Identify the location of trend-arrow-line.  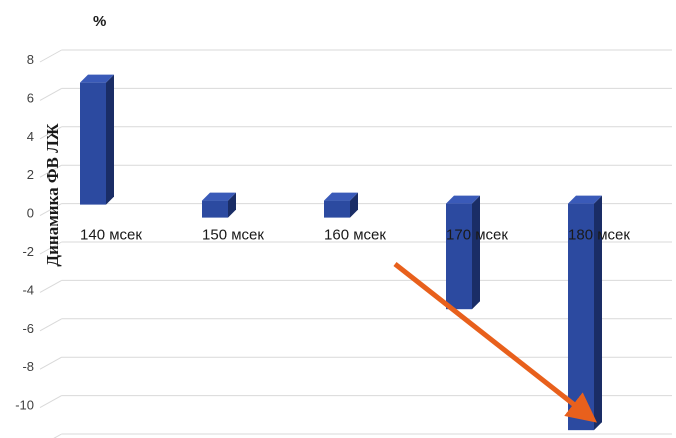
(495, 342).